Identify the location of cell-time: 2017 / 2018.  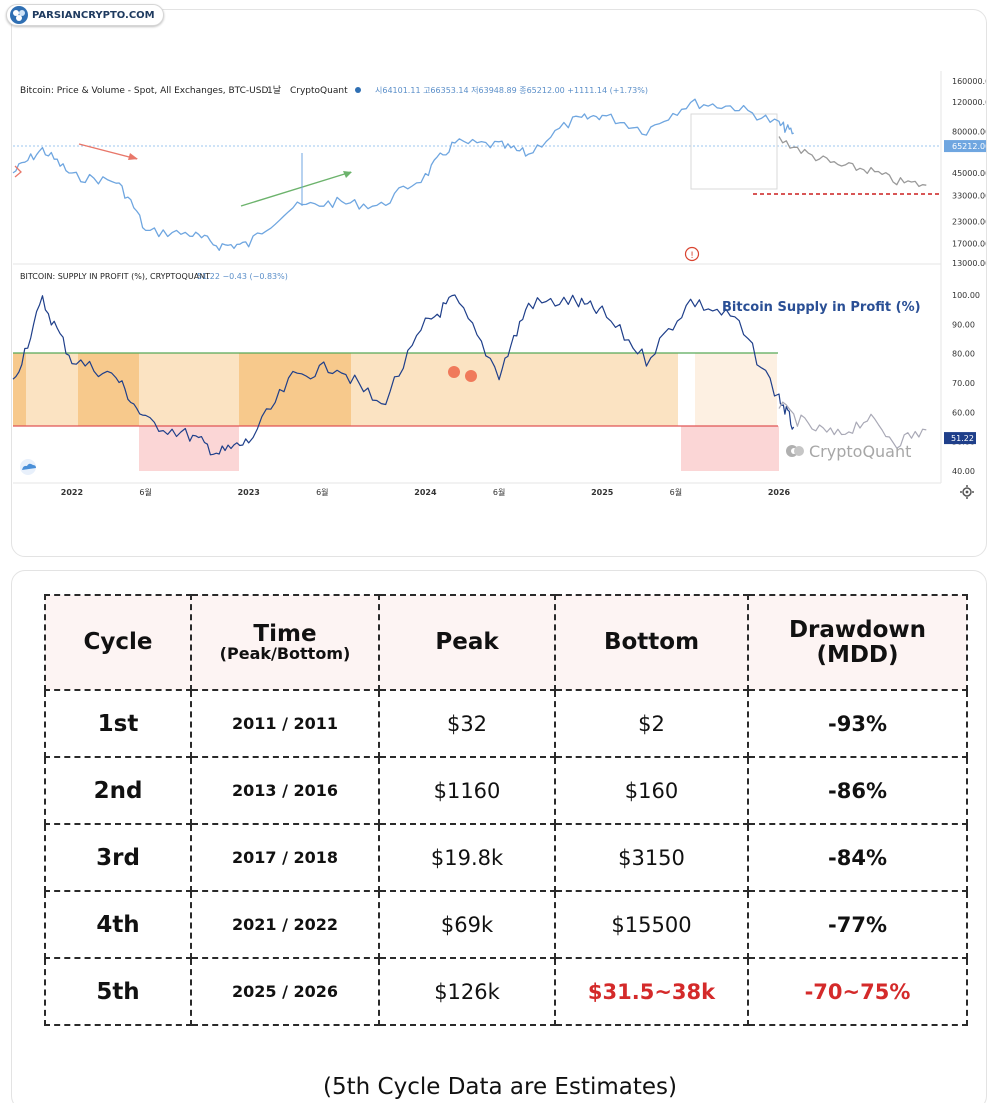
(285, 857).